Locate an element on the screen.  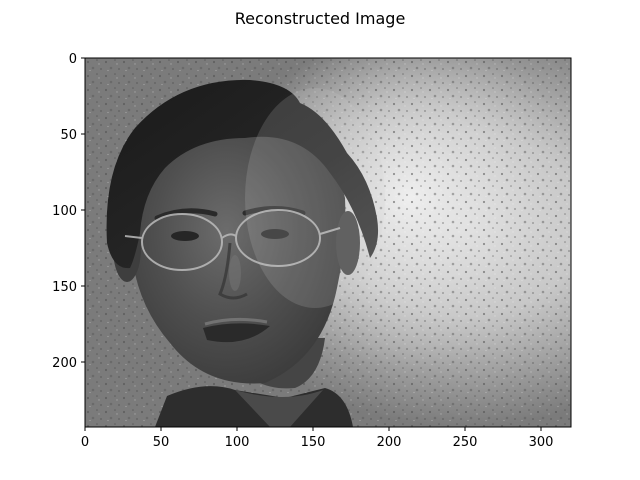
y-tick: 50 is located at coordinates (72, 135).